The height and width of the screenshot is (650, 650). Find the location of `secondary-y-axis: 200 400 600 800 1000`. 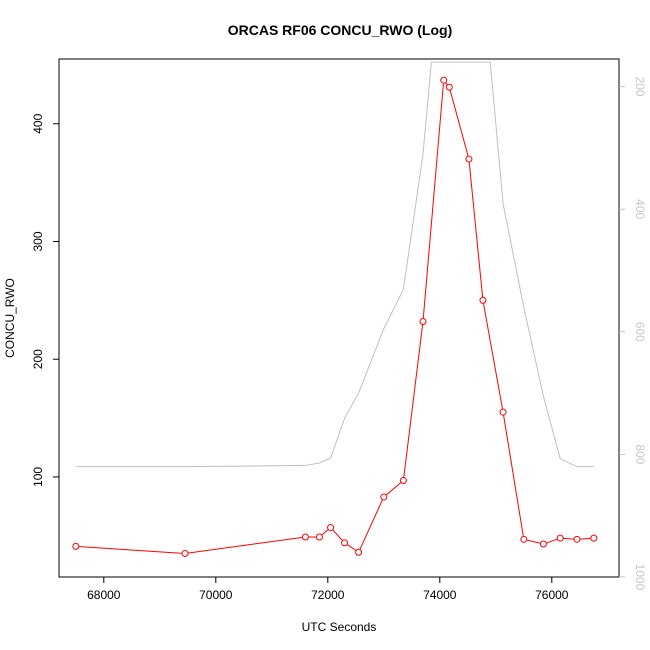

secondary-y-axis: 200 400 600 800 1000 is located at coordinates (633, 334).